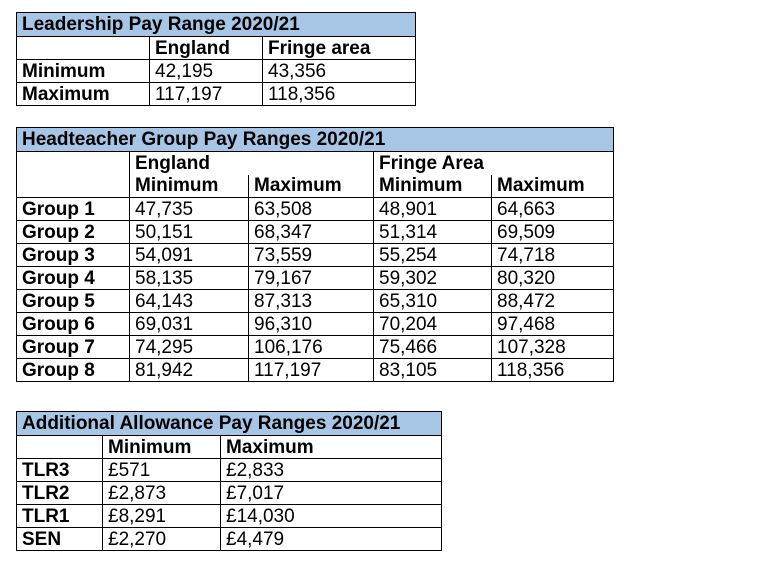  I want to click on fringe-maximum: 118,356, so click(552, 370).